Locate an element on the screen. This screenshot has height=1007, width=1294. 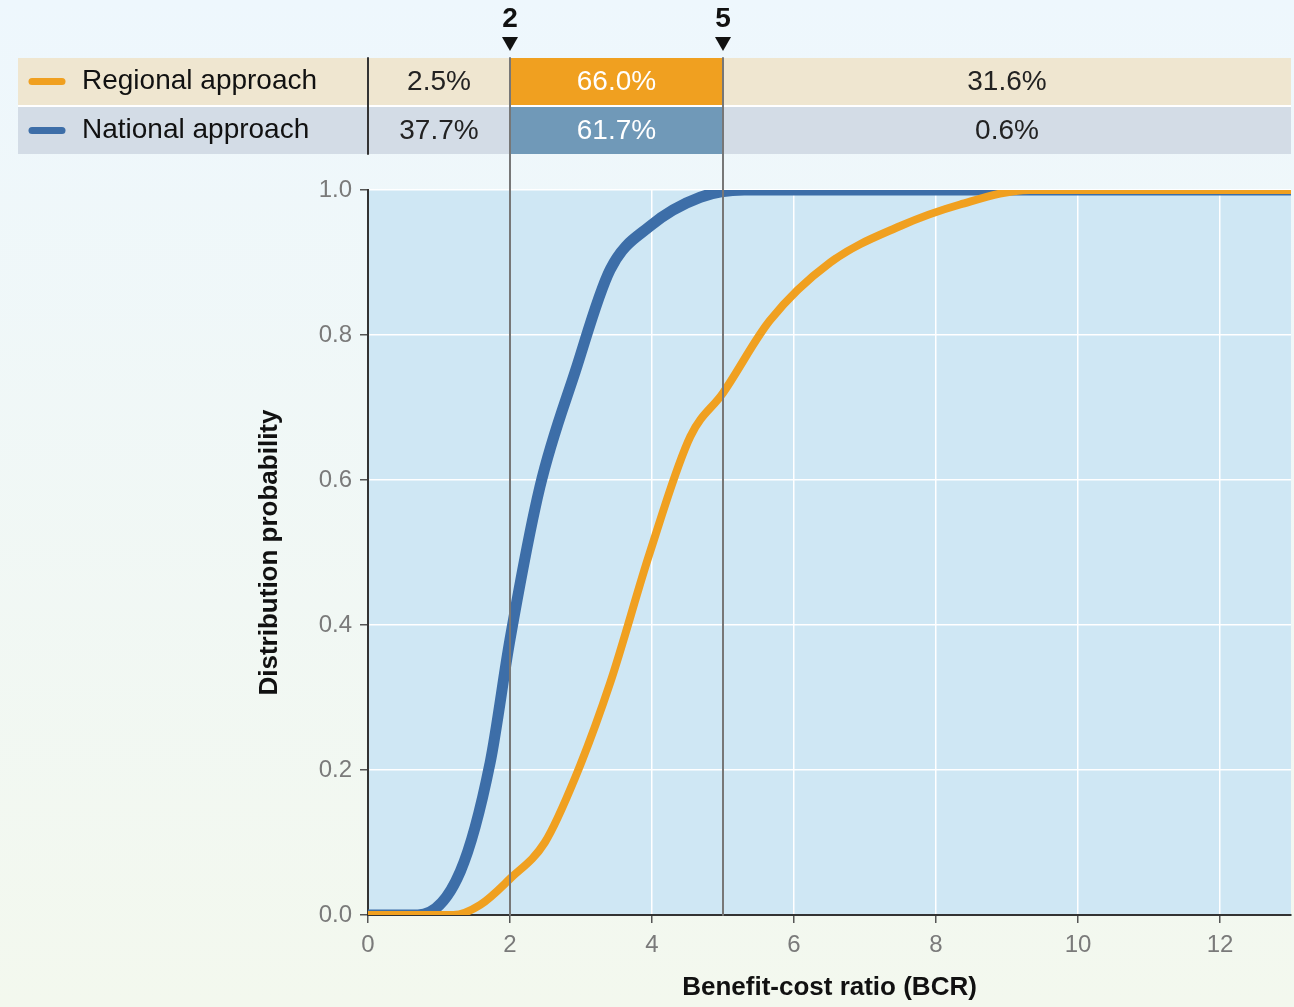
y-tick-label: 0.8 is located at coordinates (335, 333).